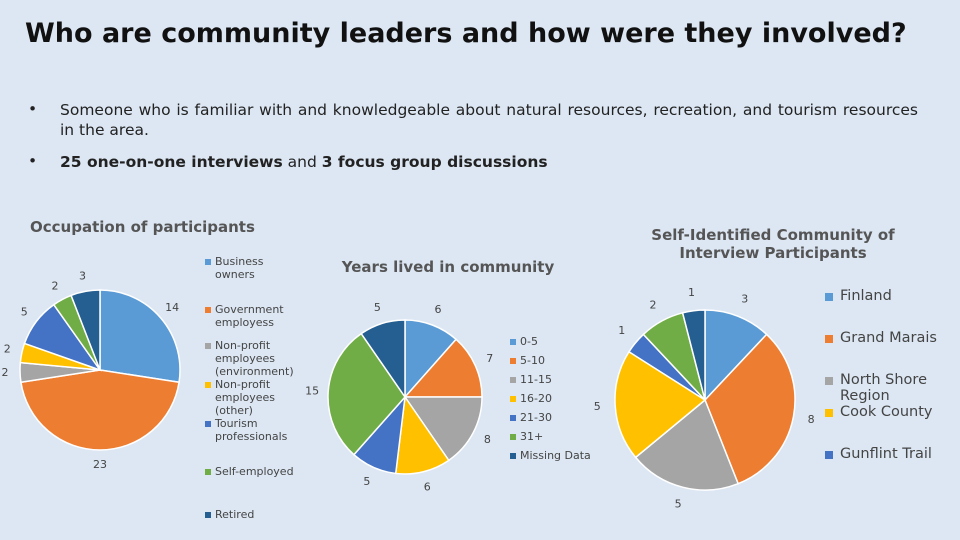  Describe the element at coordinates (532, 436) in the screenshot. I see `legend-label: 31+` at that location.